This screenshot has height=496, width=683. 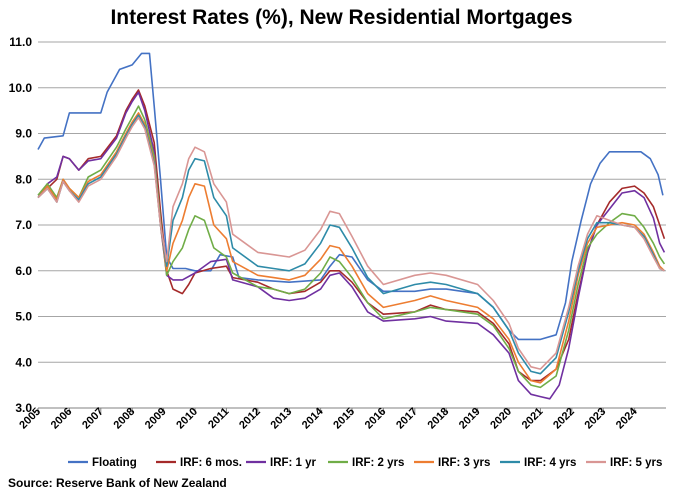 I want to click on source-note: Source: Reserve Bank of New Zealand, so click(x=117, y=483).